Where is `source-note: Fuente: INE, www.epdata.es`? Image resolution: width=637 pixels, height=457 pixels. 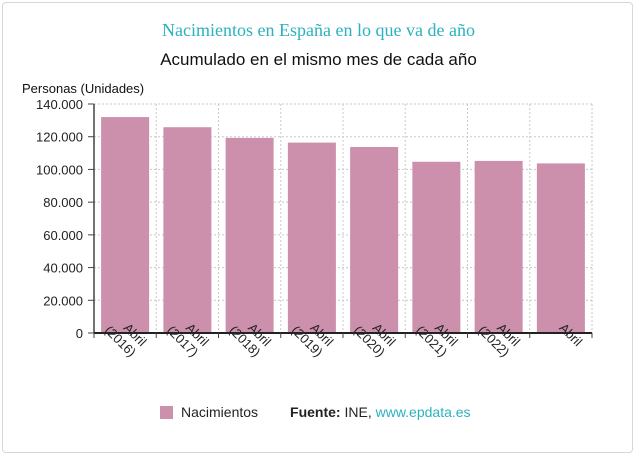 source-note: Fuente: INE, www.epdata.es is located at coordinates (380, 412).